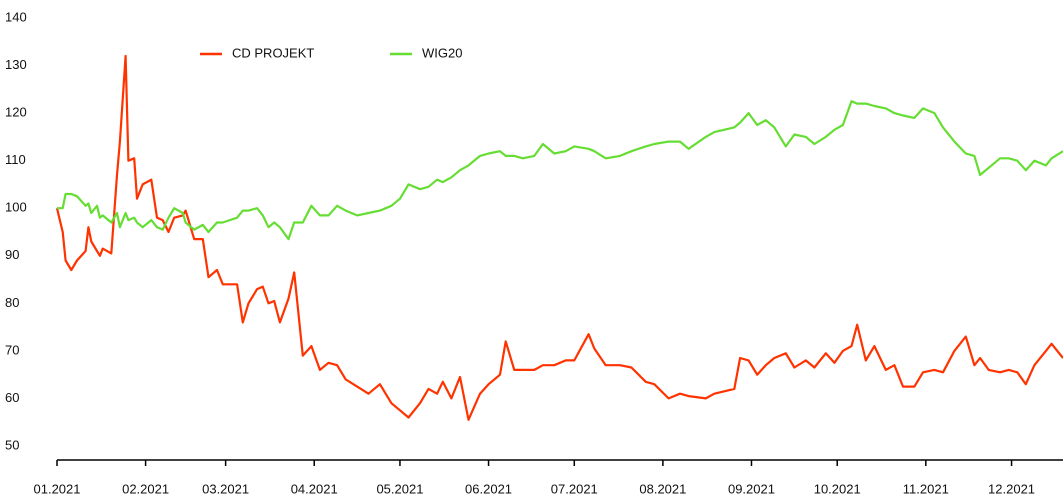  I want to click on x-tick-label: 11.2021, so click(926, 488).